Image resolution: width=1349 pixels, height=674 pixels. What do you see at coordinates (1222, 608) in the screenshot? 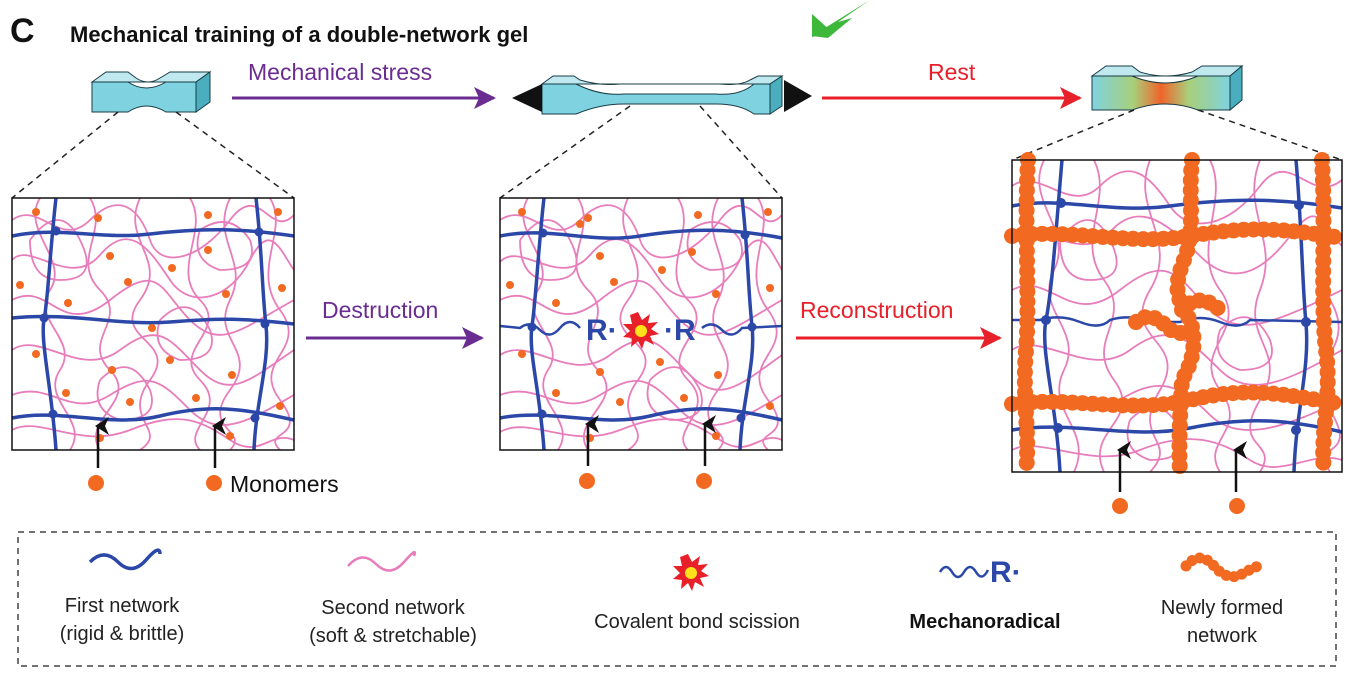
I see `legend-new-network-line1: Newly formed` at bounding box center [1222, 608].